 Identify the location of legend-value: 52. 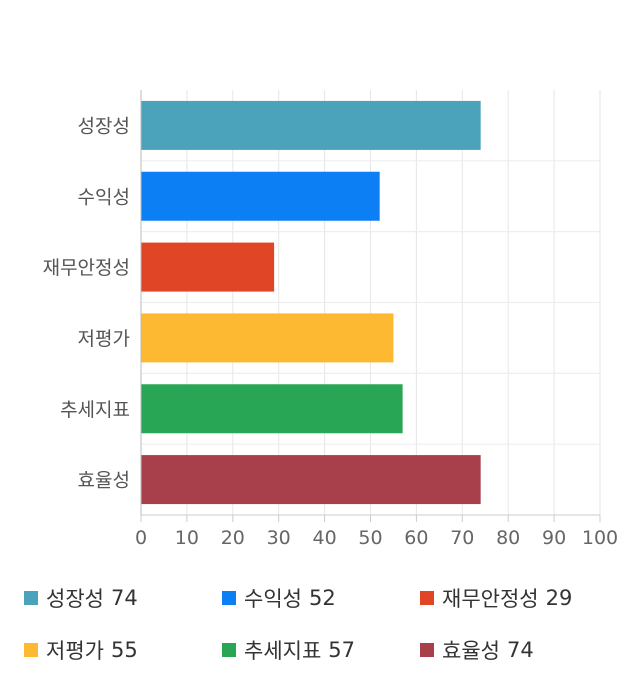
(322, 598).